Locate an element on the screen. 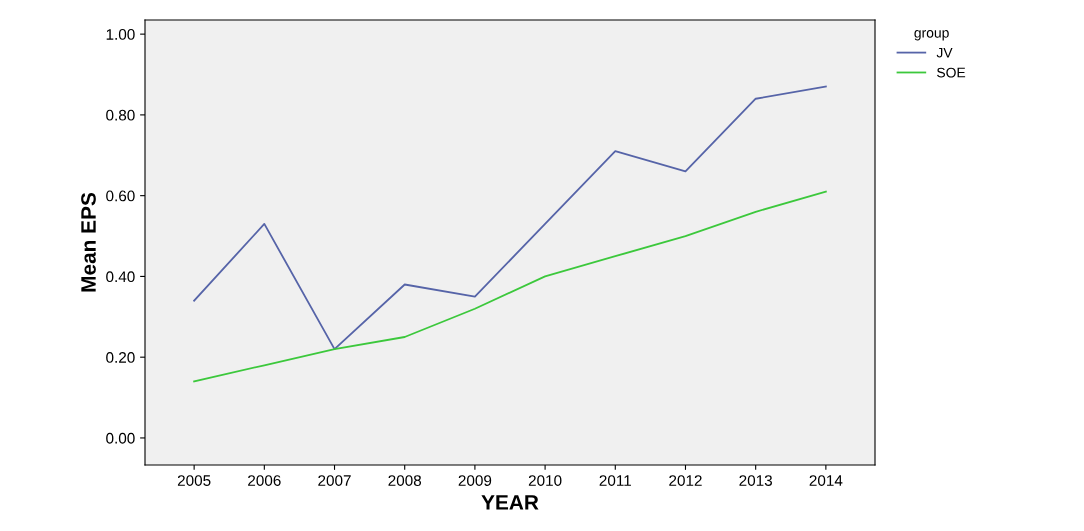 This screenshot has height=531, width=1084. x-tick-label: 2014 is located at coordinates (826, 480).